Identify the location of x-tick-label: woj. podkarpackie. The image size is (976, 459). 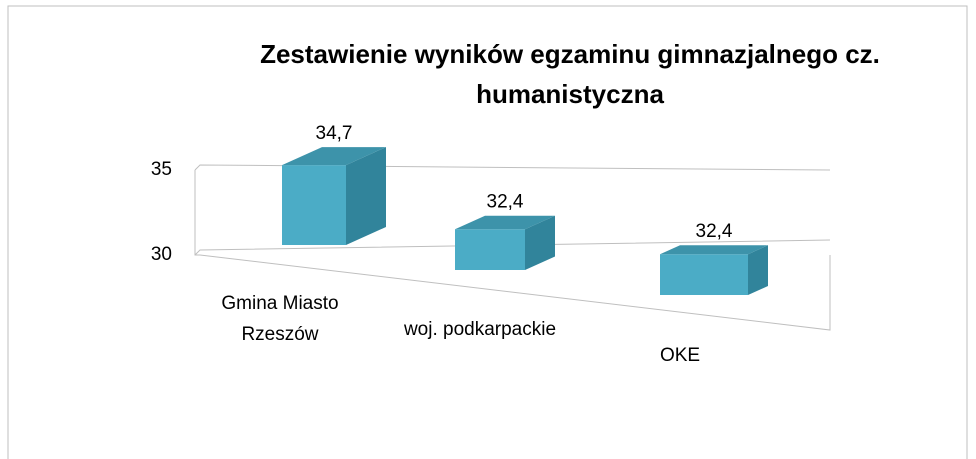
(480, 329).